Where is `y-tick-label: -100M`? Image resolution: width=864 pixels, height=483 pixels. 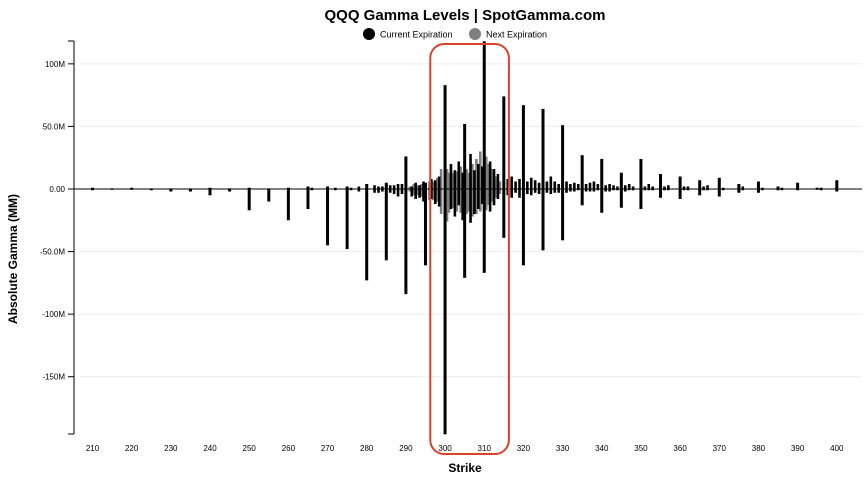 y-tick-label: -100M is located at coordinates (53, 314).